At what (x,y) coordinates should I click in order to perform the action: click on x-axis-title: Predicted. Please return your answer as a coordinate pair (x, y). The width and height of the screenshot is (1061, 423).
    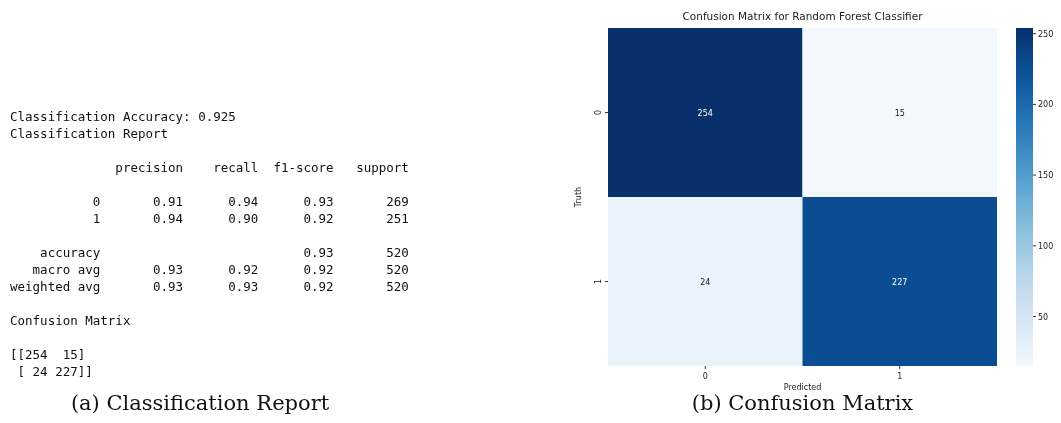
    Looking at the image, I should click on (802, 387).